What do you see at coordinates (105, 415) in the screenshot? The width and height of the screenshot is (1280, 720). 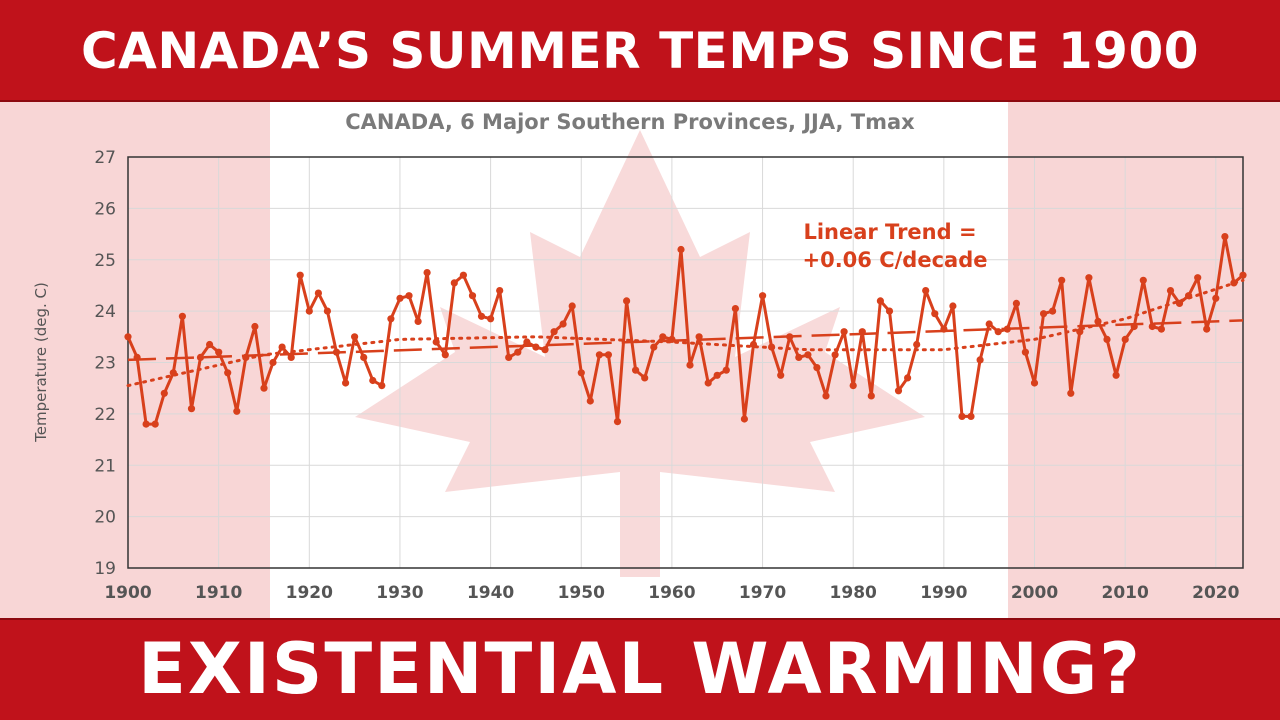 I see `y-tick-label: 22` at bounding box center [105, 415].